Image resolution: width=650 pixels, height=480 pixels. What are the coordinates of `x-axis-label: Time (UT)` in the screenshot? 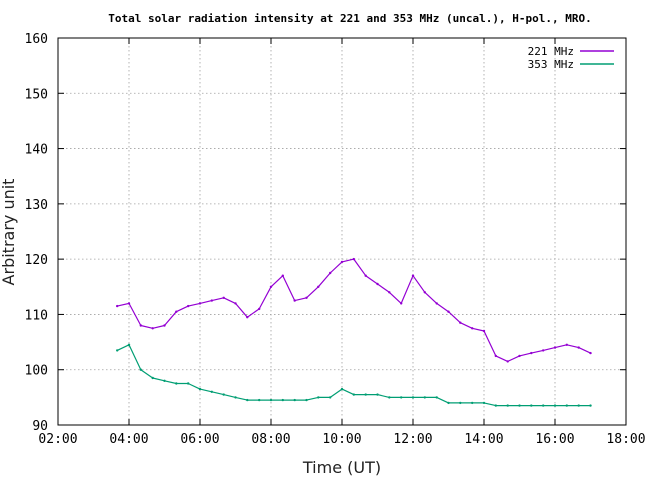 It's located at (341, 467).